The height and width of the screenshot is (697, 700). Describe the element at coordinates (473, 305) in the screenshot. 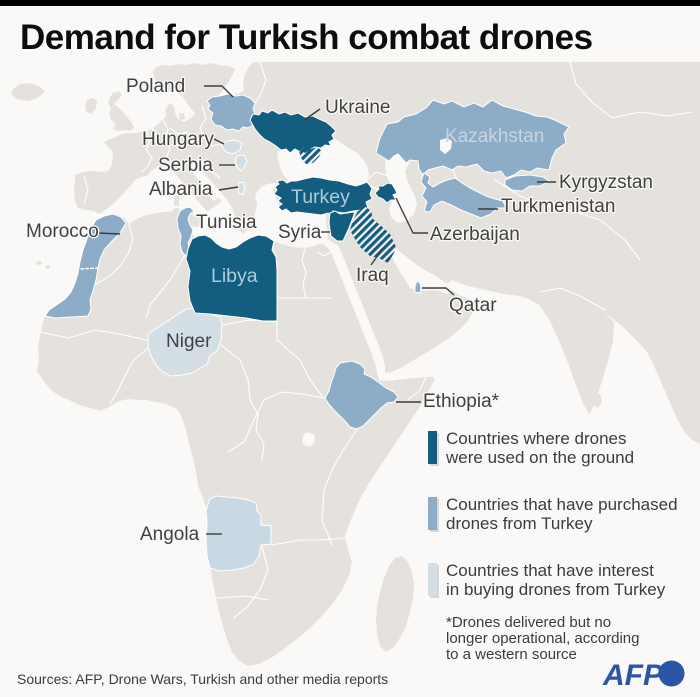

I see `svg-text: Qatar` at that location.